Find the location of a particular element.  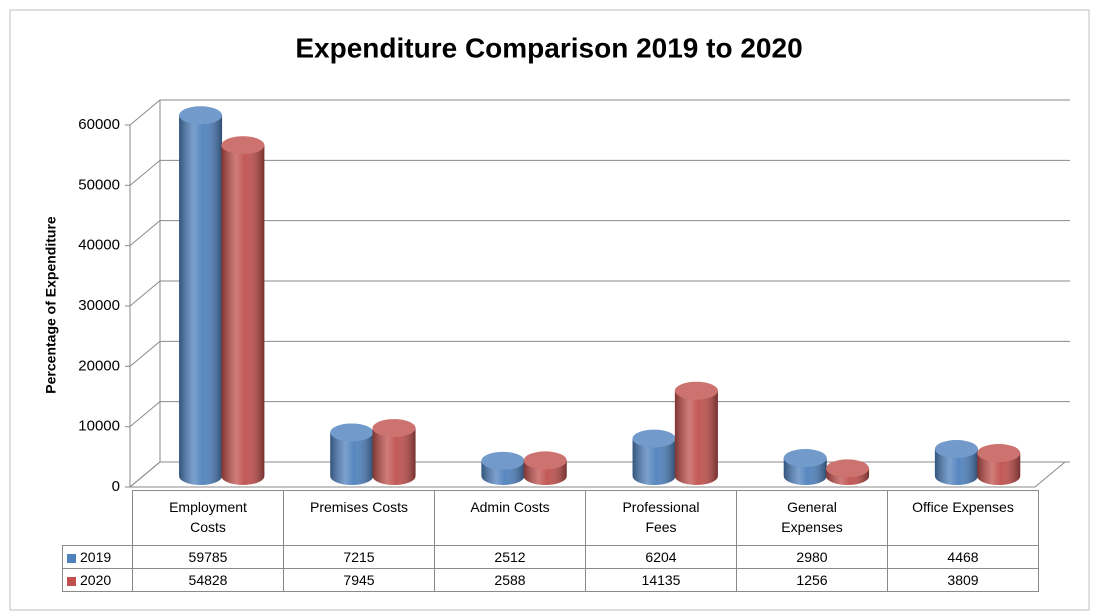

y-tick-label: 10000 is located at coordinates (99, 426).